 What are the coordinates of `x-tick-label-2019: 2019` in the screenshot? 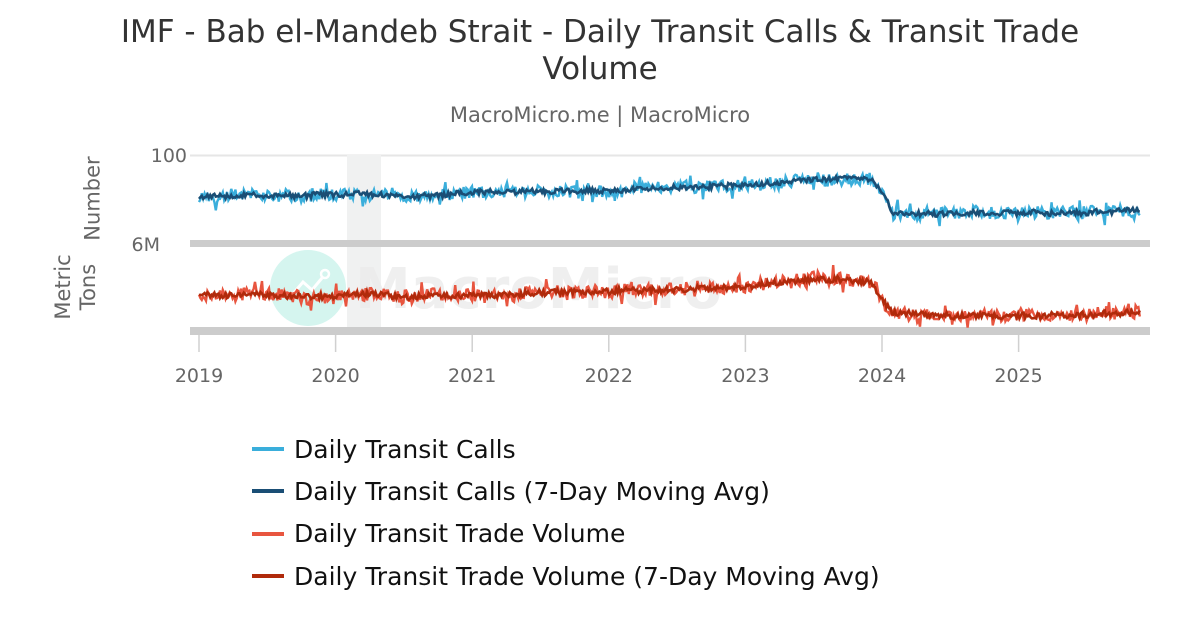 It's located at (199, 376).